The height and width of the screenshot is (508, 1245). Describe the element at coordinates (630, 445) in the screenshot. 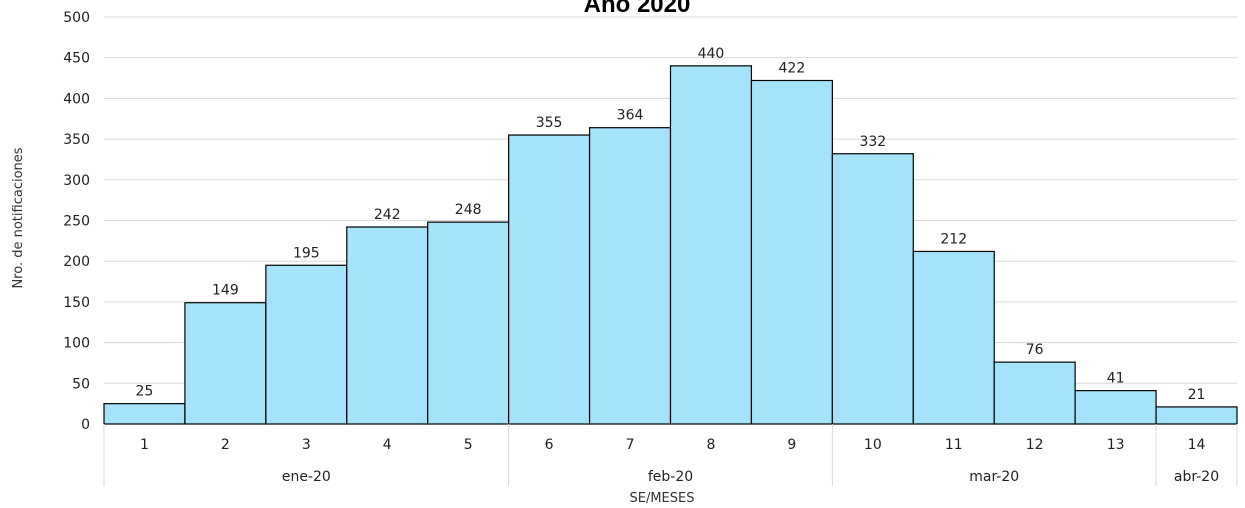

I see `x-tick-label: 7` at that location.